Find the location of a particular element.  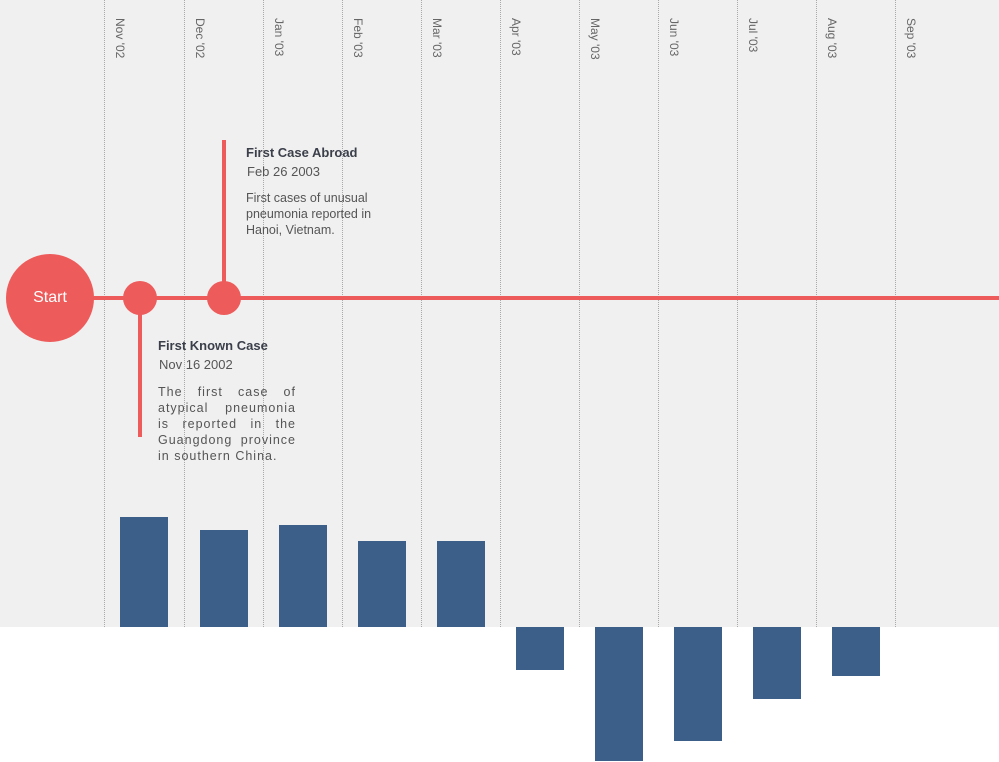

month-label: Dec '02 is located at coordinates (200, 38).